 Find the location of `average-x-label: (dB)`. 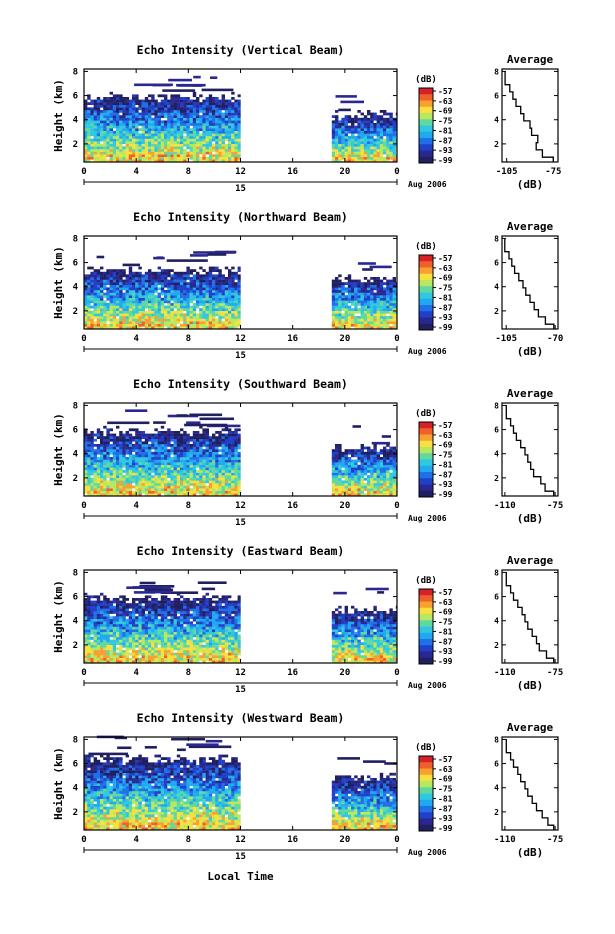

average-x-label: (dB) is located at coordinates (530, 518).